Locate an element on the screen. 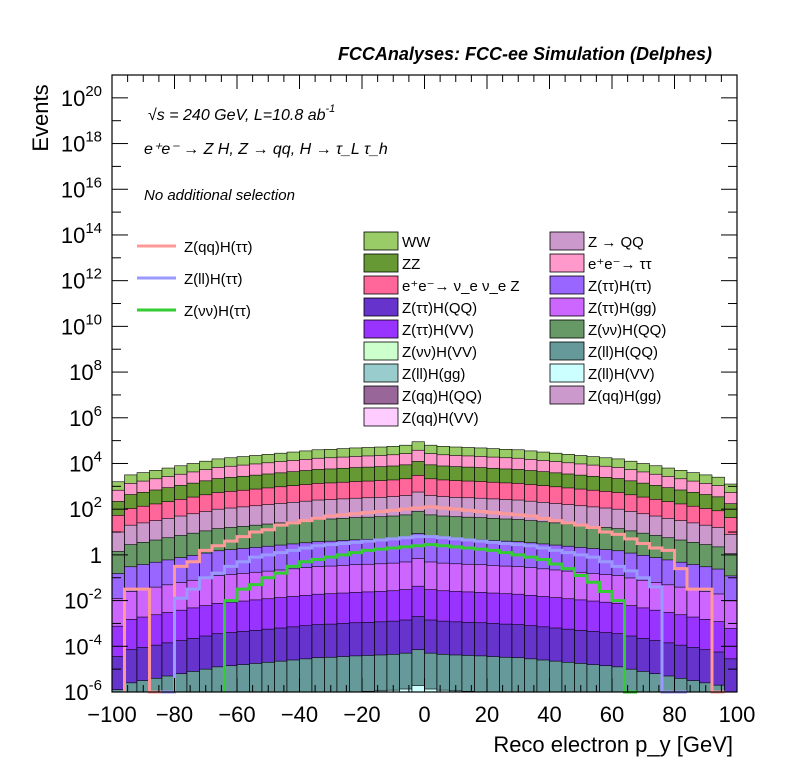 This screenshot has width=796, height=772. legend-background-label: e⁺e⁻→ ττ is located at coordinates (620, 264).